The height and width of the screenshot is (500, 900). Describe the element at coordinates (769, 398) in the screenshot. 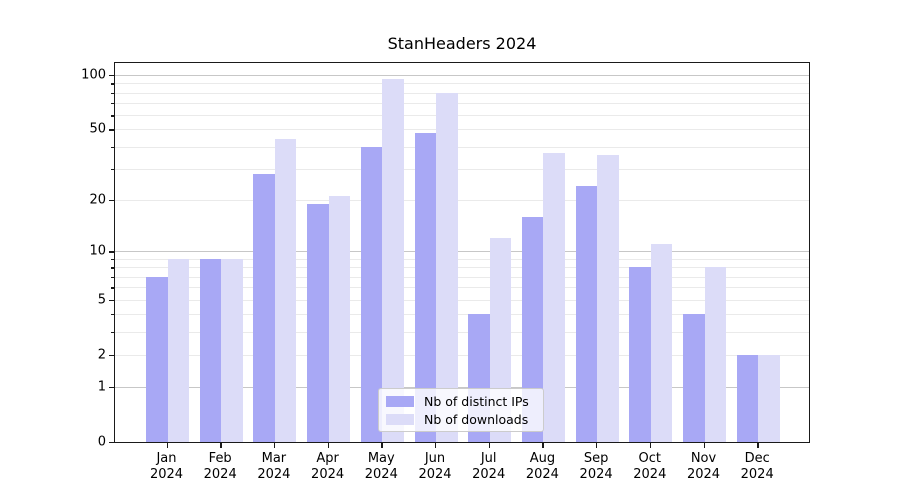

I see `bar-nb-of-downloads-dec` at that location.